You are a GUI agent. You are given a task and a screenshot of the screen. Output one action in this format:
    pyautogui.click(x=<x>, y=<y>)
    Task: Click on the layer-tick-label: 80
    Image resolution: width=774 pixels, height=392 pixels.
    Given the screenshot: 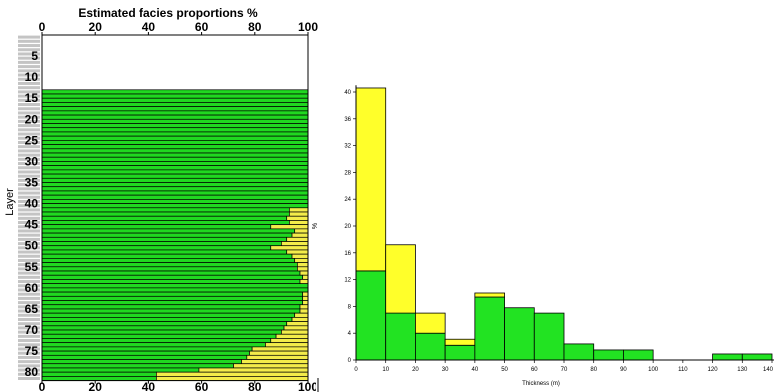 What is the action you would take?
    pyautogui.click(x=32, y=372)
    